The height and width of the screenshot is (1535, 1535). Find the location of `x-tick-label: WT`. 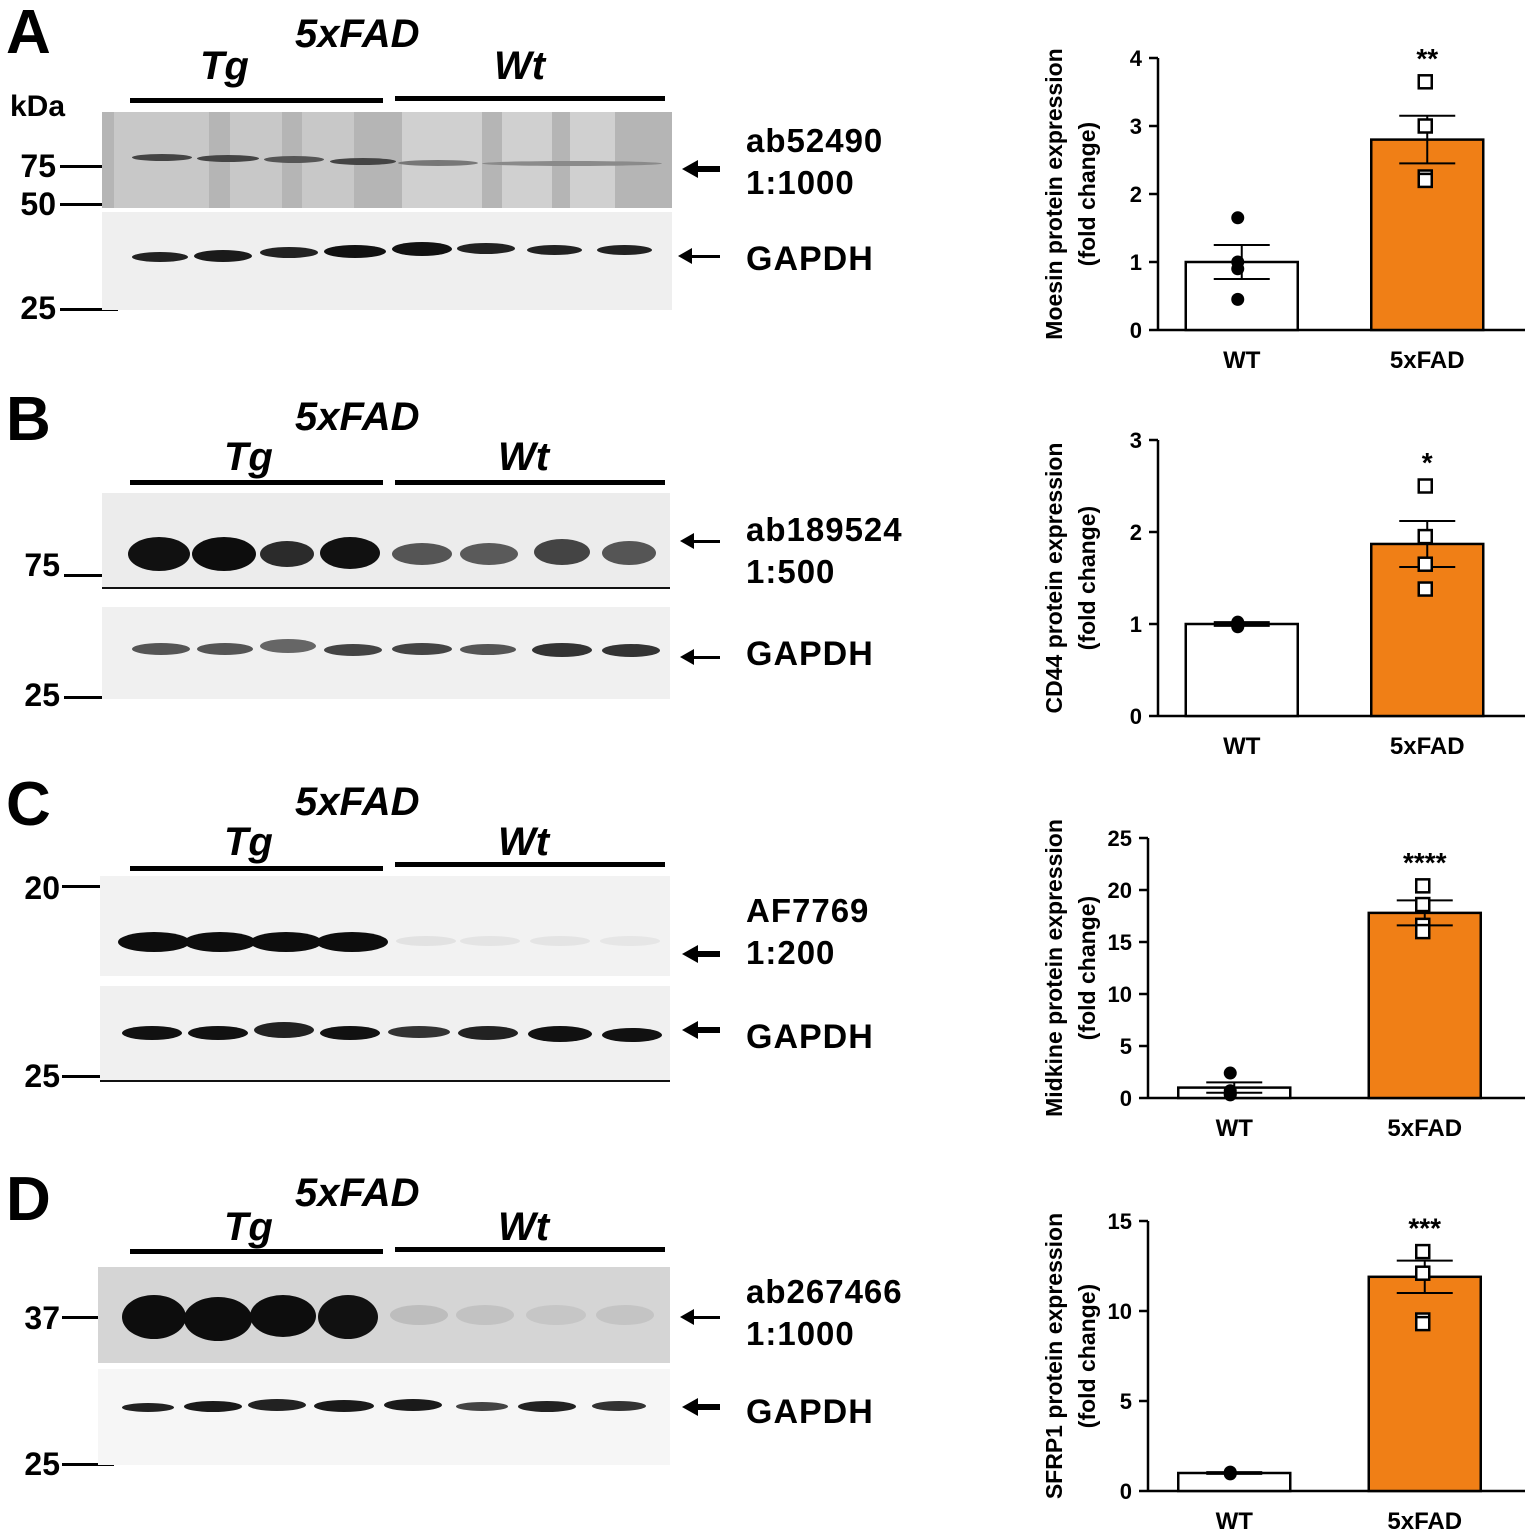

x-tick-label: WT is located at coordinates (1235, 1521).